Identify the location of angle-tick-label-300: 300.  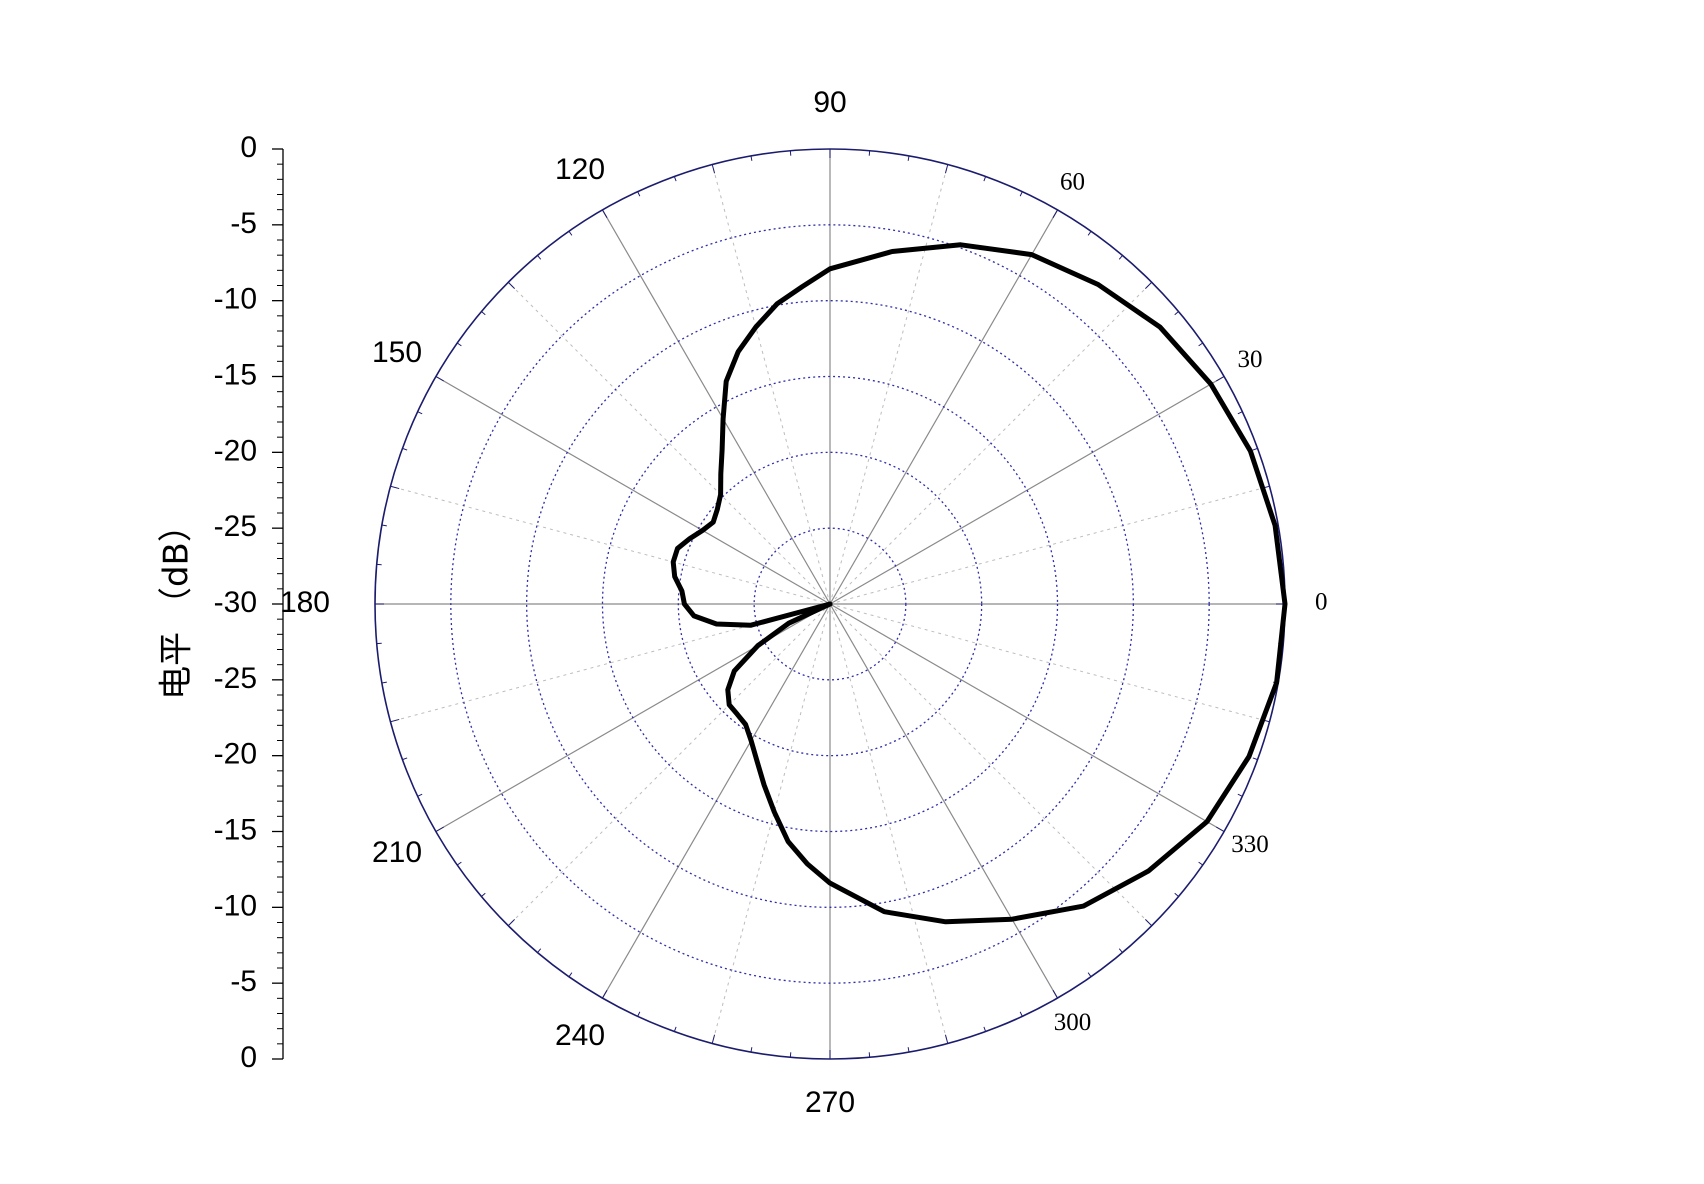
(1073, 1022).